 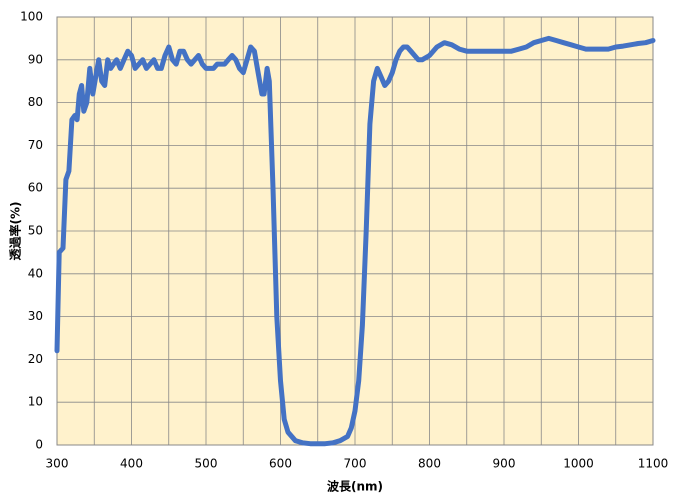 I want to click on y-tick-label: 70, so click(x=35, y=145).